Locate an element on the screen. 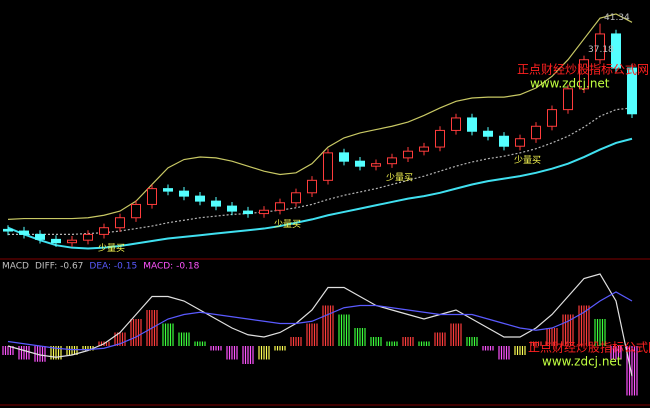  macd-header: MACD is located at coordinates (15, 267).